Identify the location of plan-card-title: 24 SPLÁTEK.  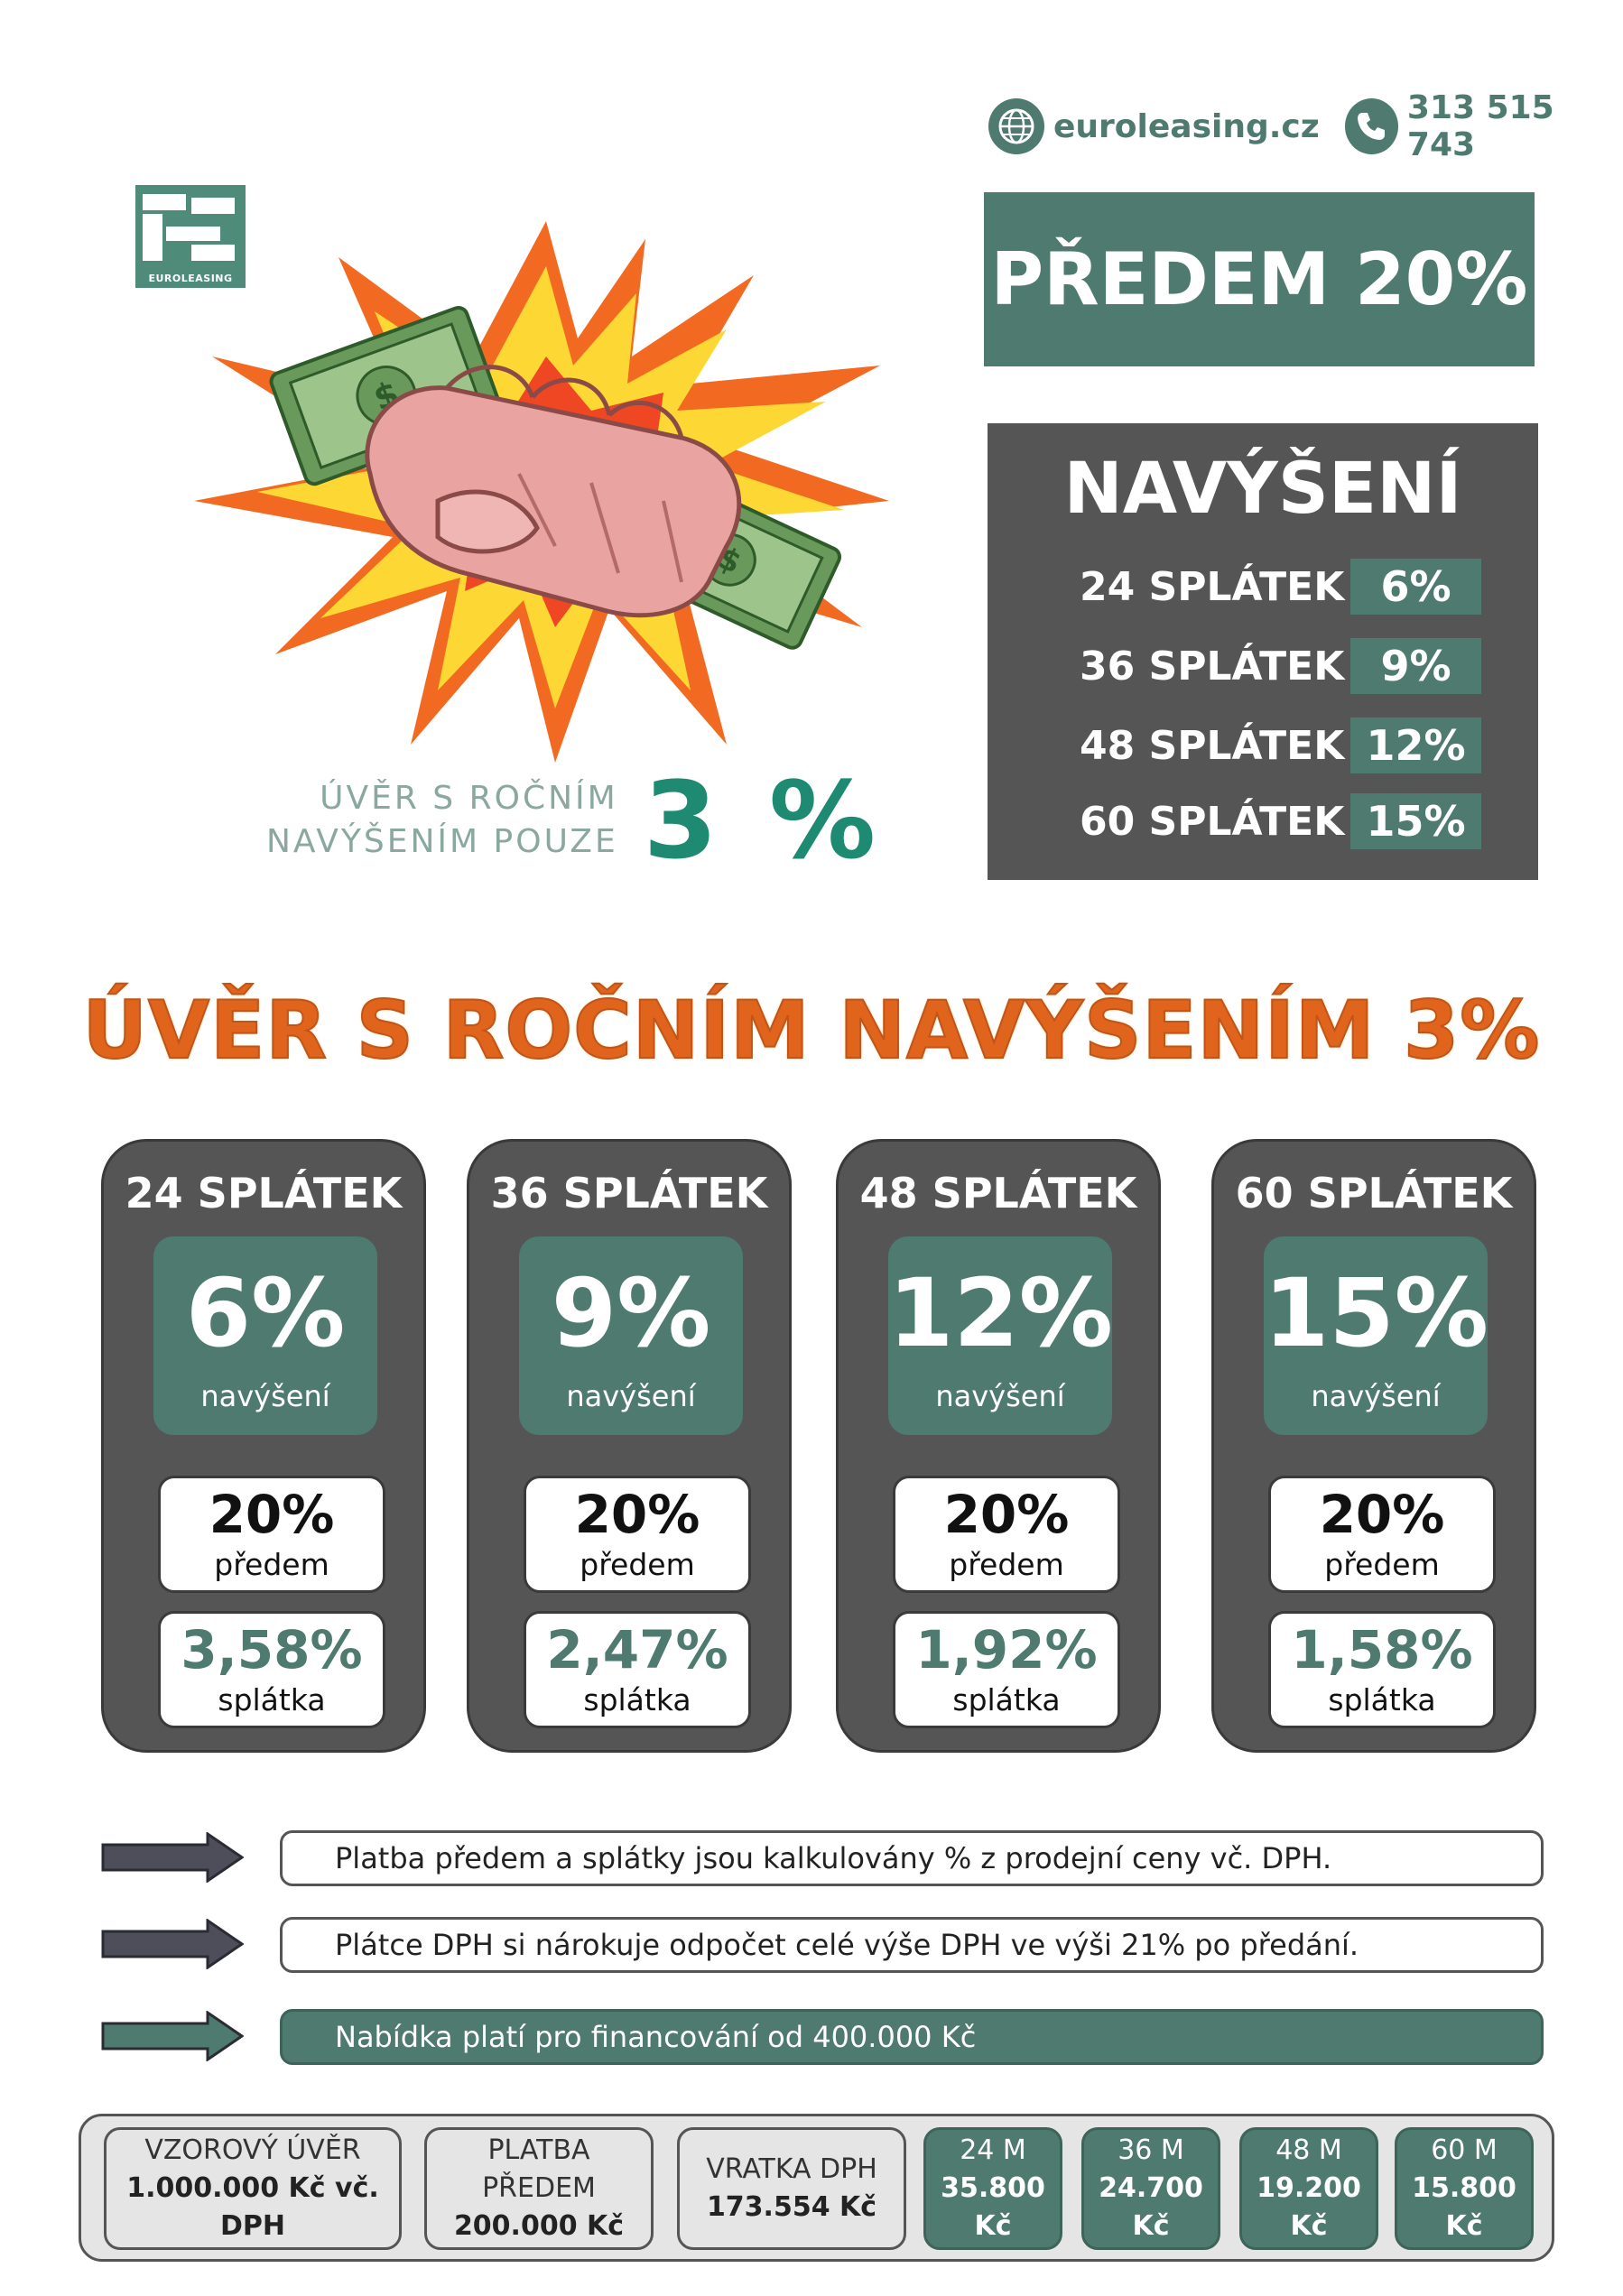
(264, 1193).